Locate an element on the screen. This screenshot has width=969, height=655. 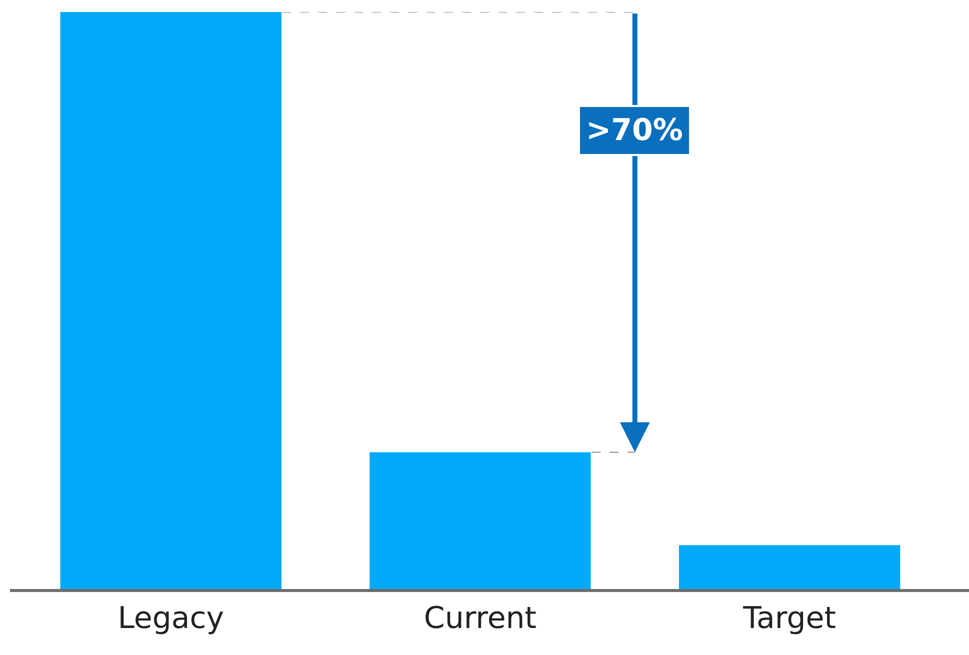
x-tick-label: Current is located at coordinates (480, 618).